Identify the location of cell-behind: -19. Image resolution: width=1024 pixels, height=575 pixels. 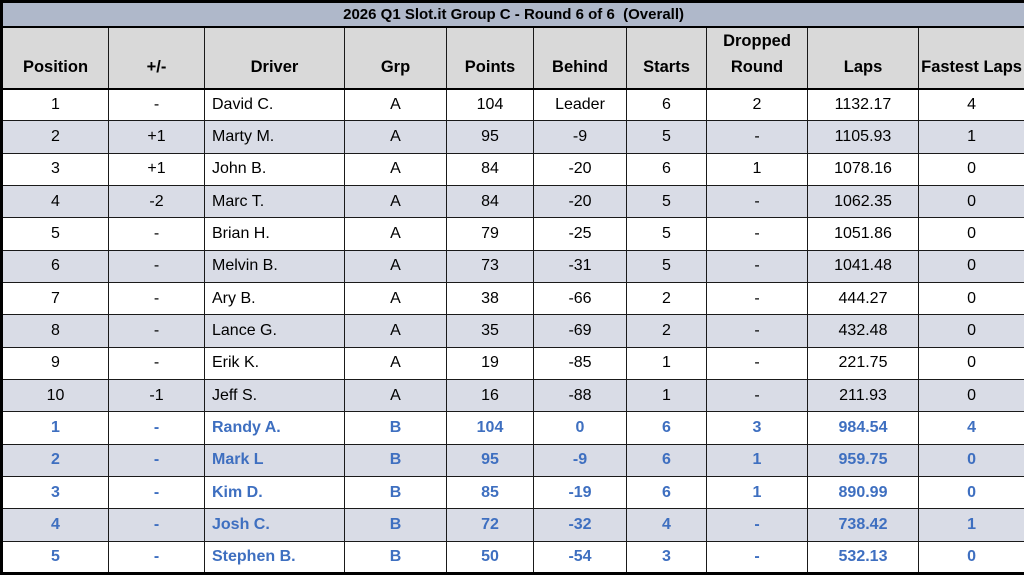
(580, 492).